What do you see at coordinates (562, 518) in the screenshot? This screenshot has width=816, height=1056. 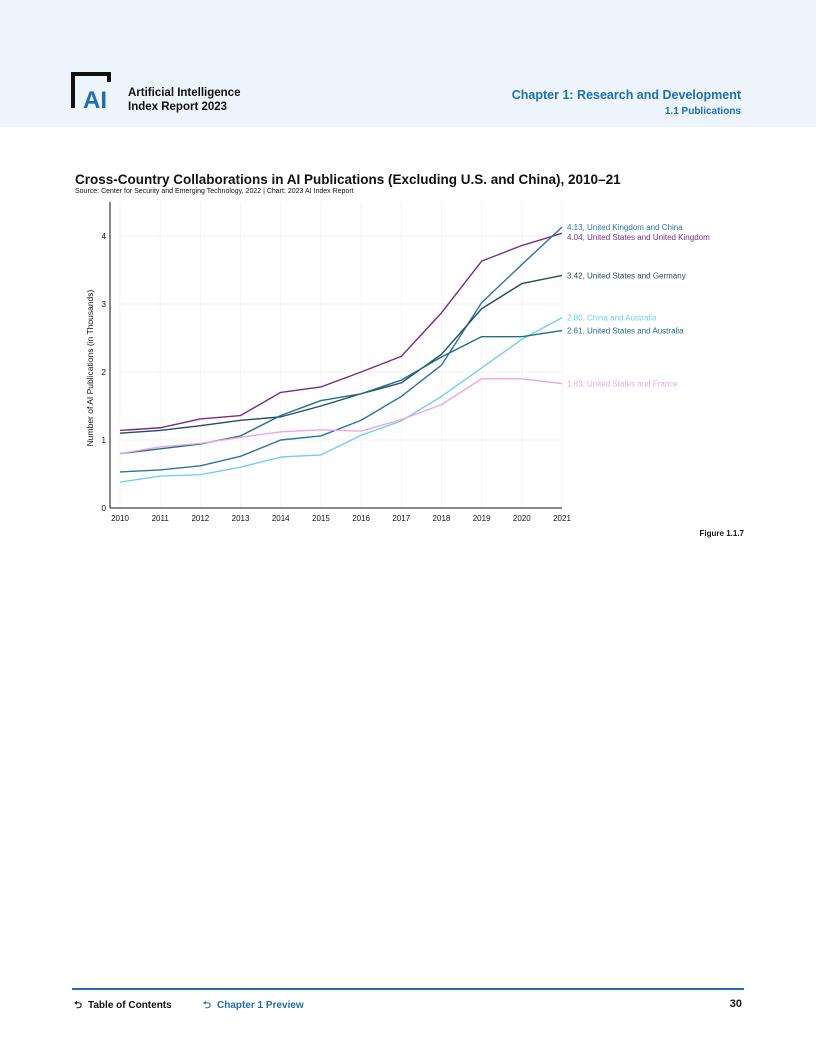 I see `x-tick-label: 2021` at bounding box center [562, 518].